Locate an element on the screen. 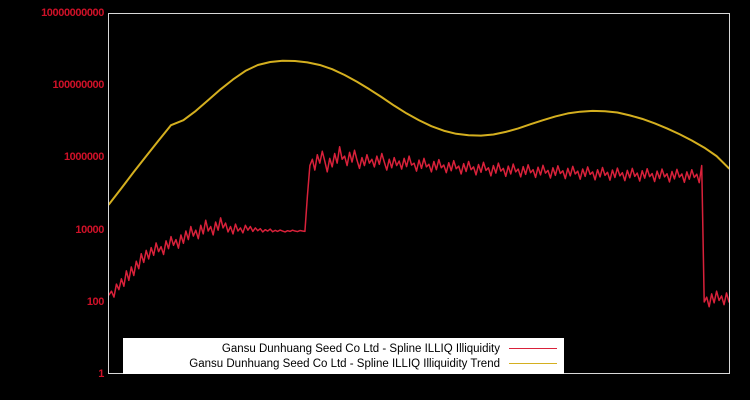  legend-swatch-illiquidity is located at coordinates (533, 348).